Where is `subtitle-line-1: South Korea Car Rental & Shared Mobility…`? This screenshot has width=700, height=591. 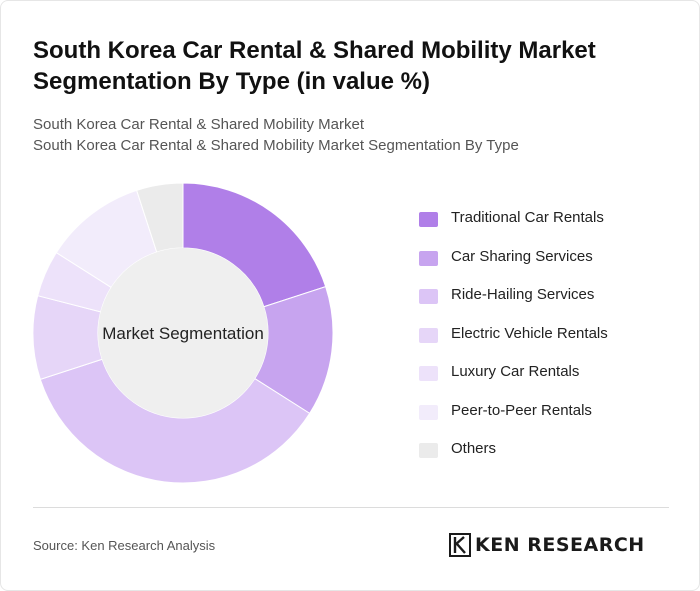
subtitle-line-1: South Korea Car Rental & Shared Mobility… is located at coordinates (198, 124).